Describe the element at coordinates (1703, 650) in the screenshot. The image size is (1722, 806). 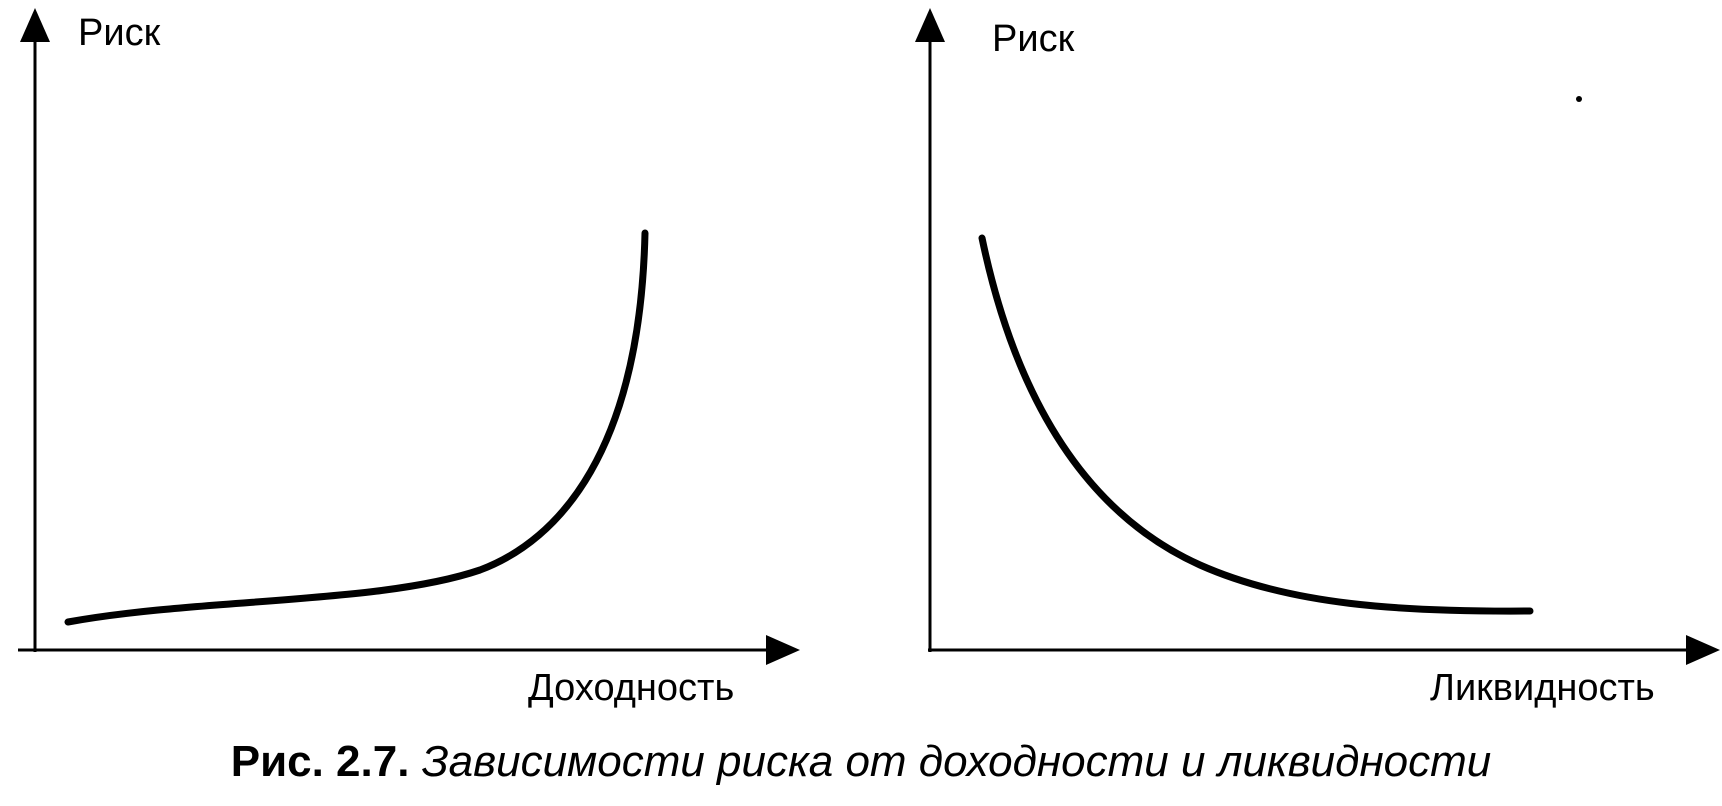
I see `right-x-axis-arrow` at that location.